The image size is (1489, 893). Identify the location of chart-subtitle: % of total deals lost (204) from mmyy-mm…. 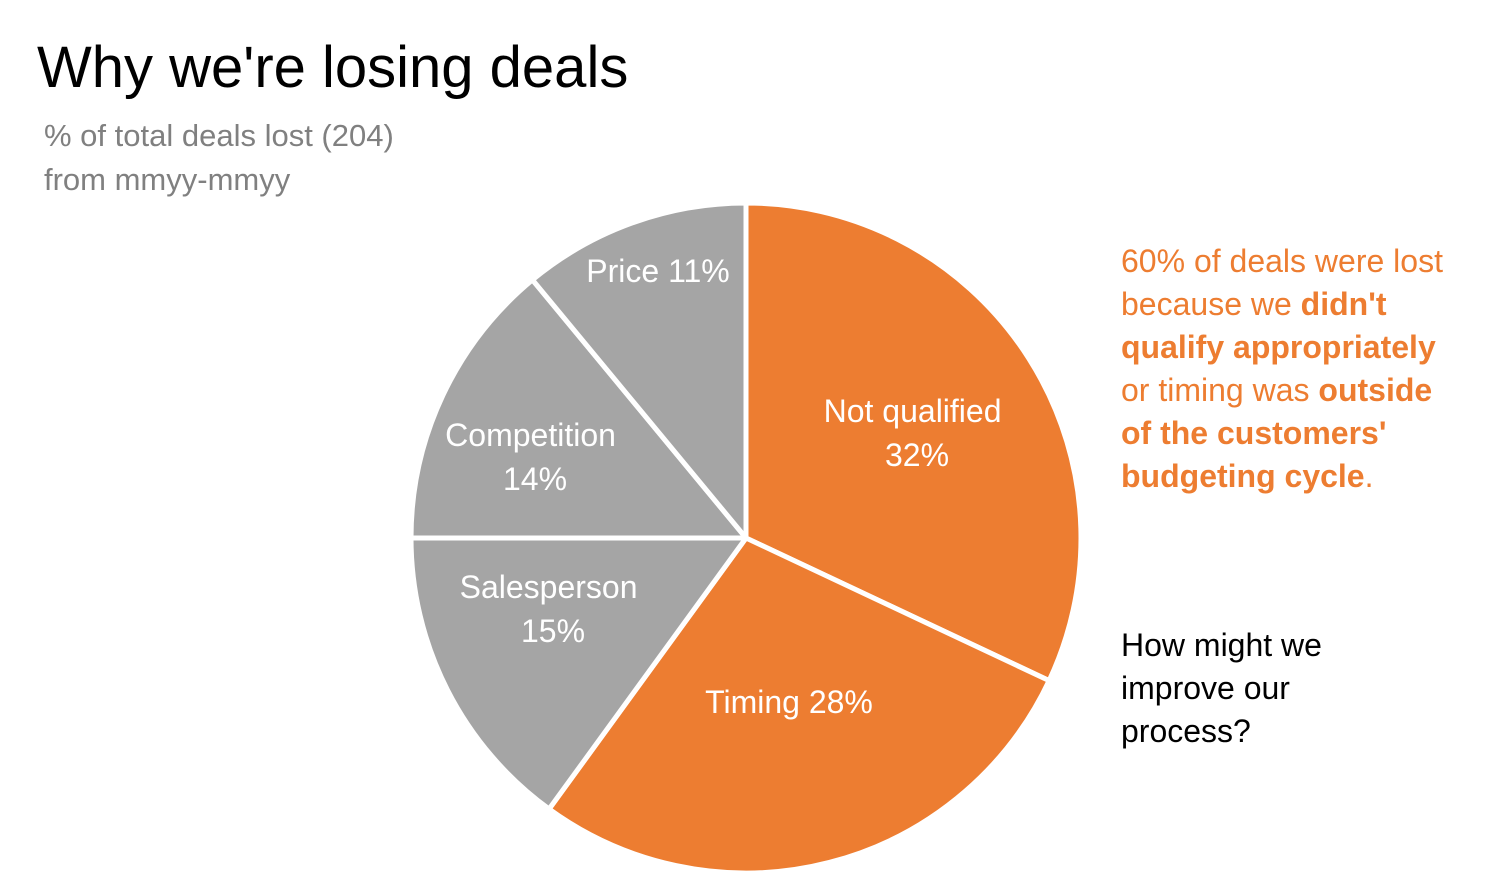
(219, 158).